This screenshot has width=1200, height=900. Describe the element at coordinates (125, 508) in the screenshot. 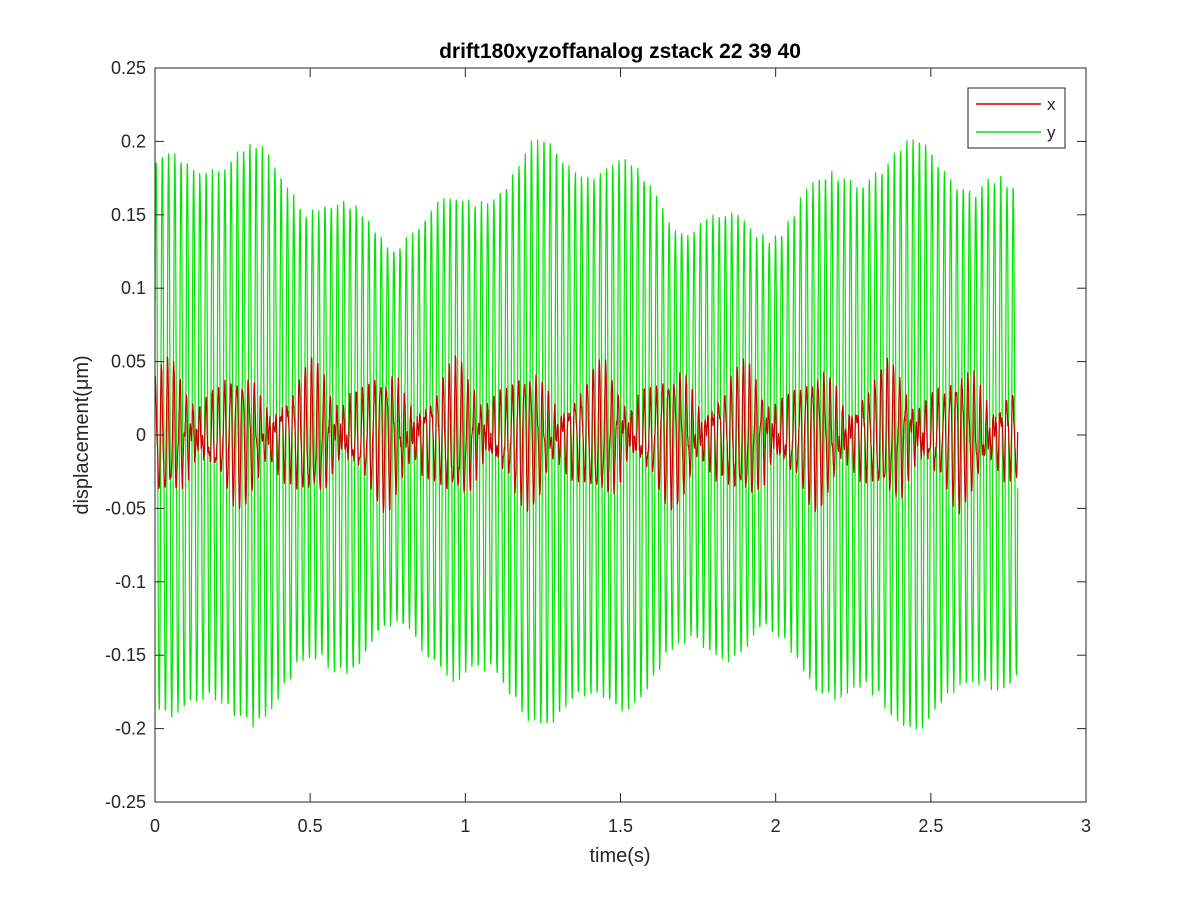

I see `y-tick-label: -0.05` at that location.